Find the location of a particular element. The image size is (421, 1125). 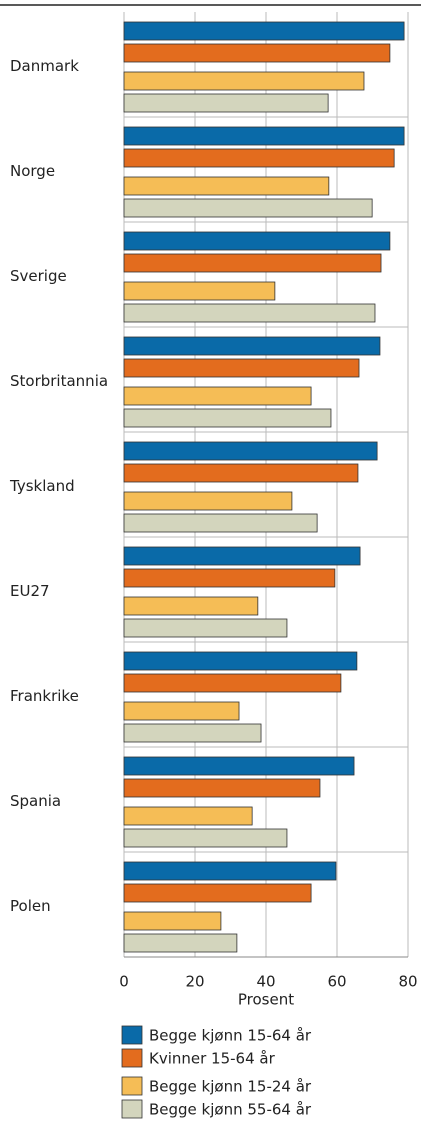

y-tick-label: Polen is located at coordinates (30, 906).